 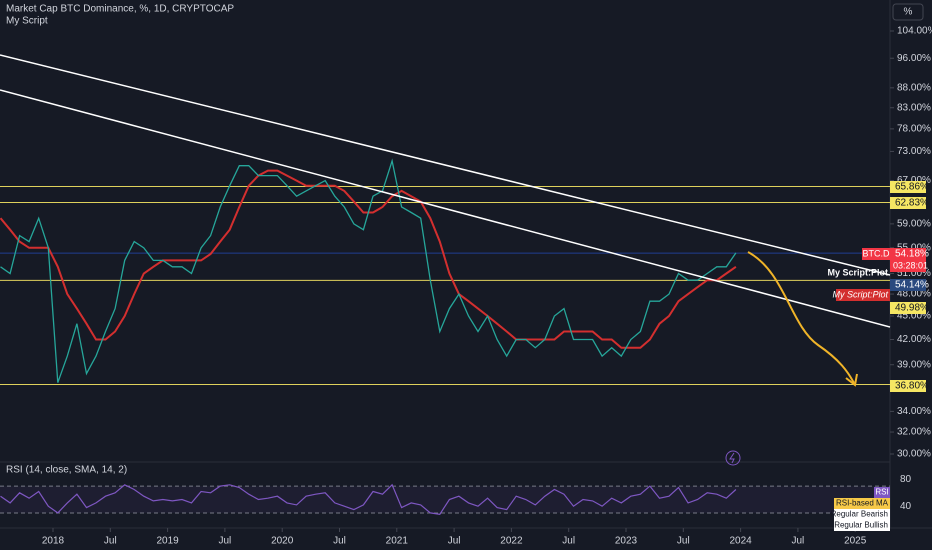 I want to click on y-tick-label: 32.00%, so click(x=914, y=432).